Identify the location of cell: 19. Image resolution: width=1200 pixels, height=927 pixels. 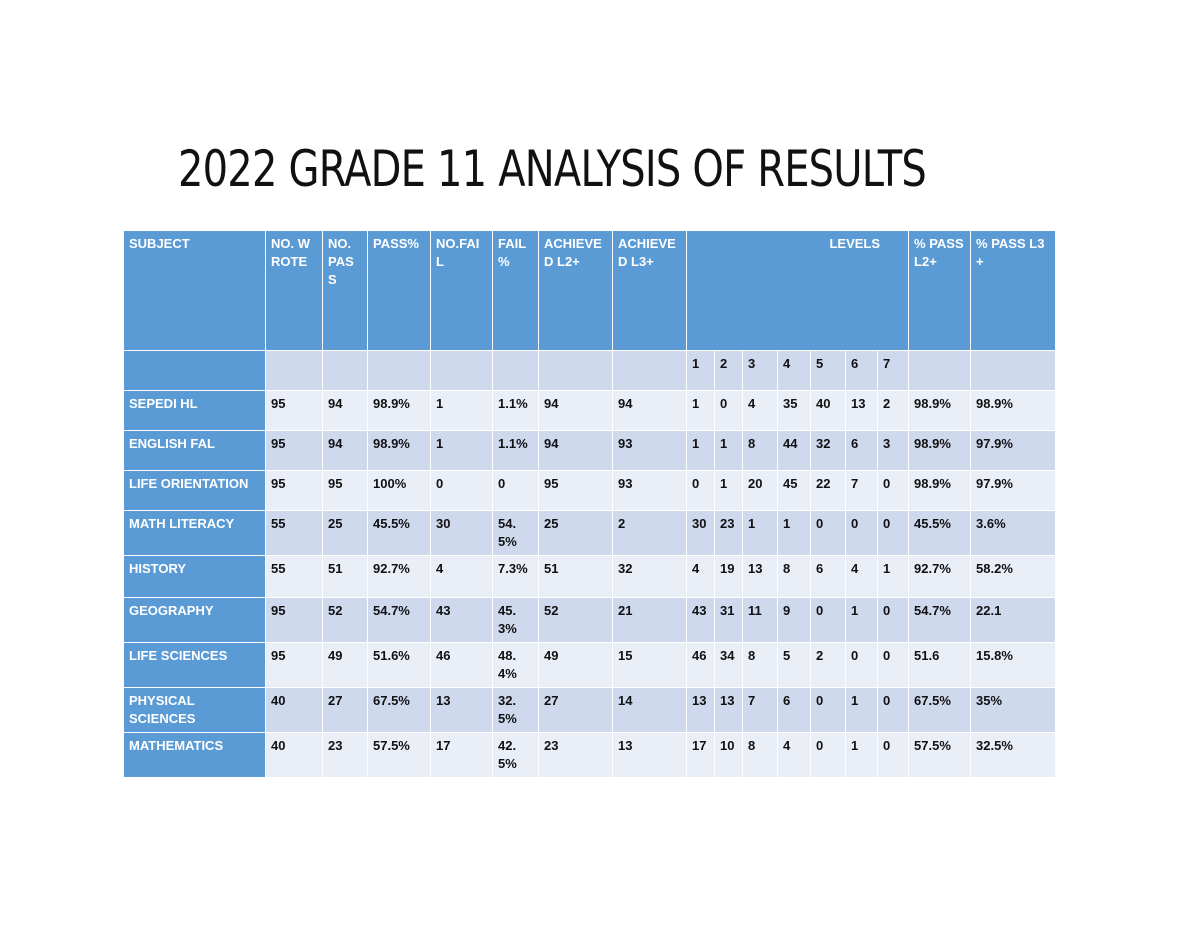
(728, 576).